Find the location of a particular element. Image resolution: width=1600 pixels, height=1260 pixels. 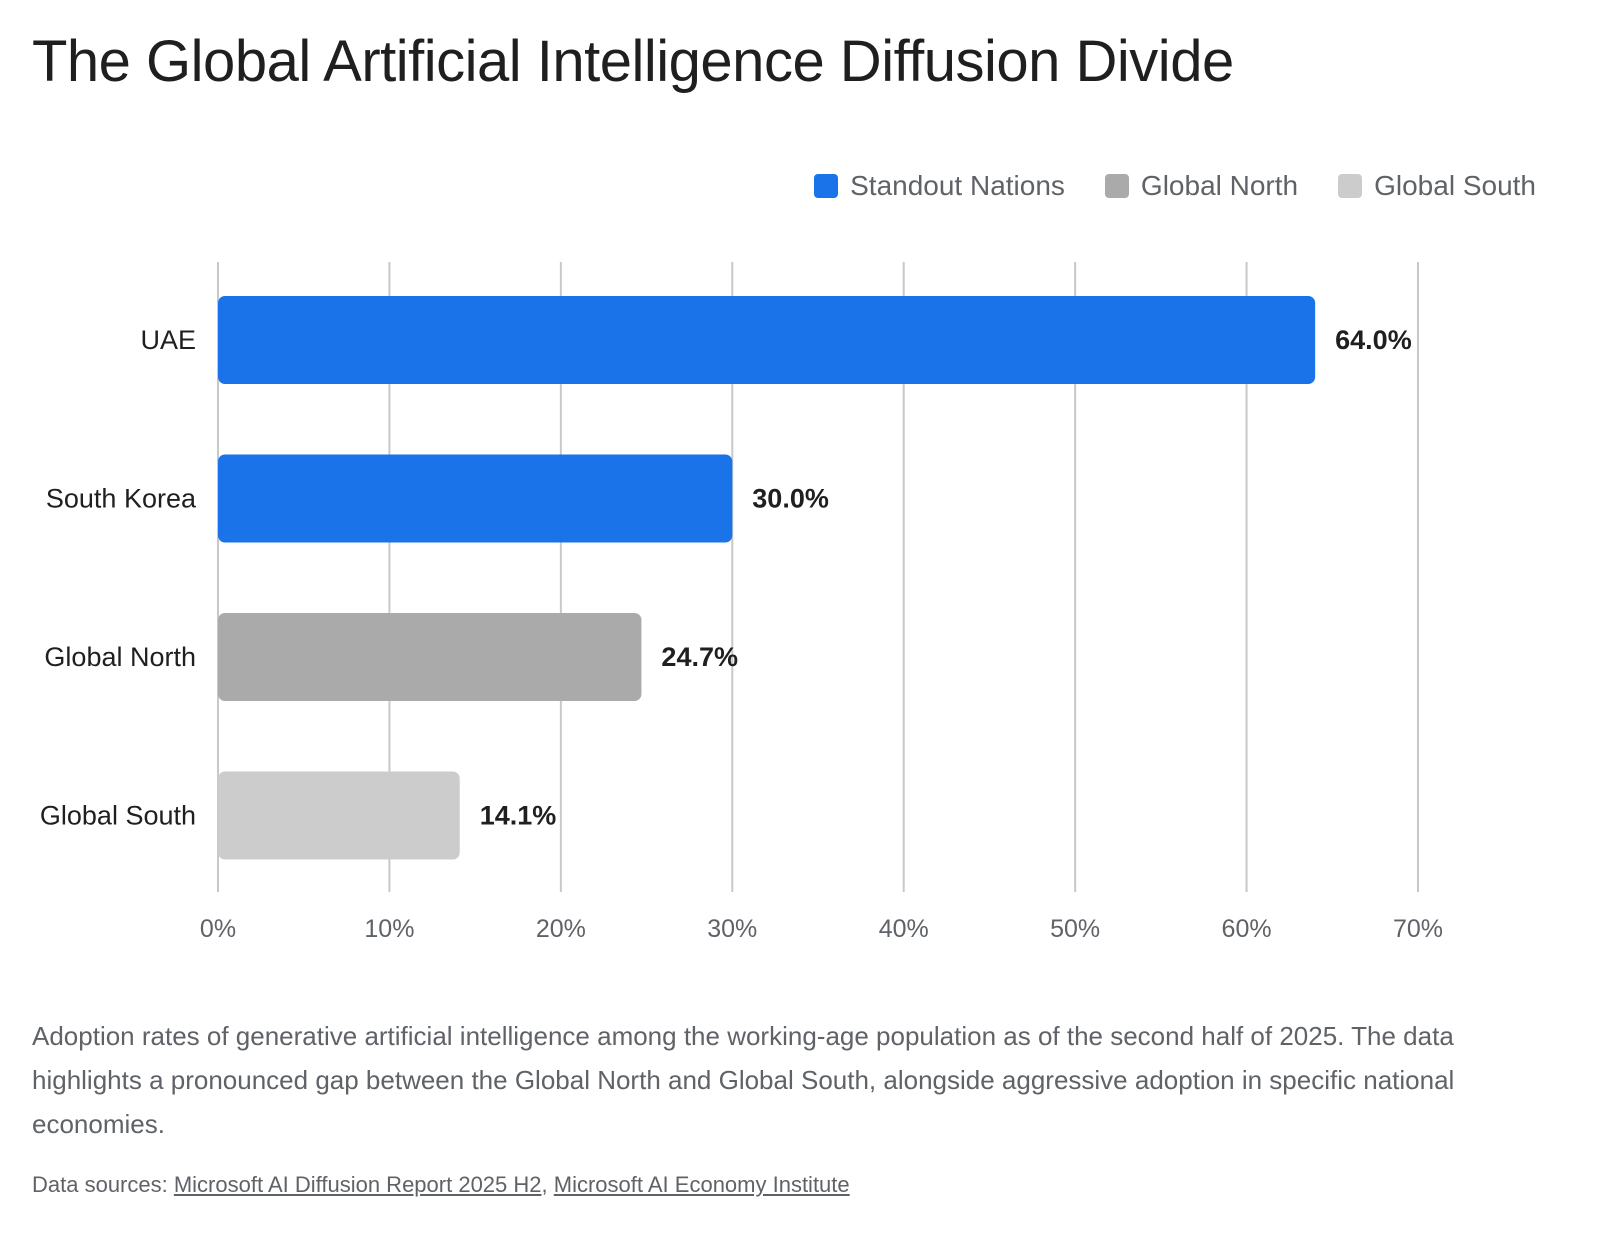

data-label: 14.1% is located at coordinates (518, 816).